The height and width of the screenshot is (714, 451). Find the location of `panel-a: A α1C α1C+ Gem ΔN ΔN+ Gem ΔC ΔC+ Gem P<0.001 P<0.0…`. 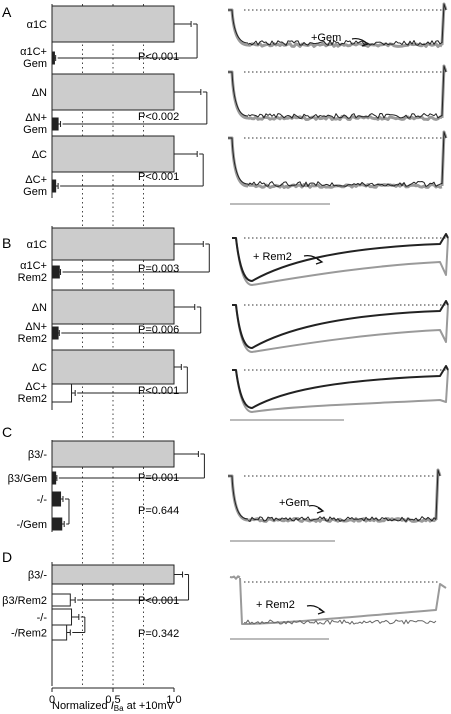

panel-a: A α1C α1C+ Gem ΔN ΔN+ Gem ΔC ΔC+ Gem P<0.001 P<0.0… is located at coordinates (105, 101).